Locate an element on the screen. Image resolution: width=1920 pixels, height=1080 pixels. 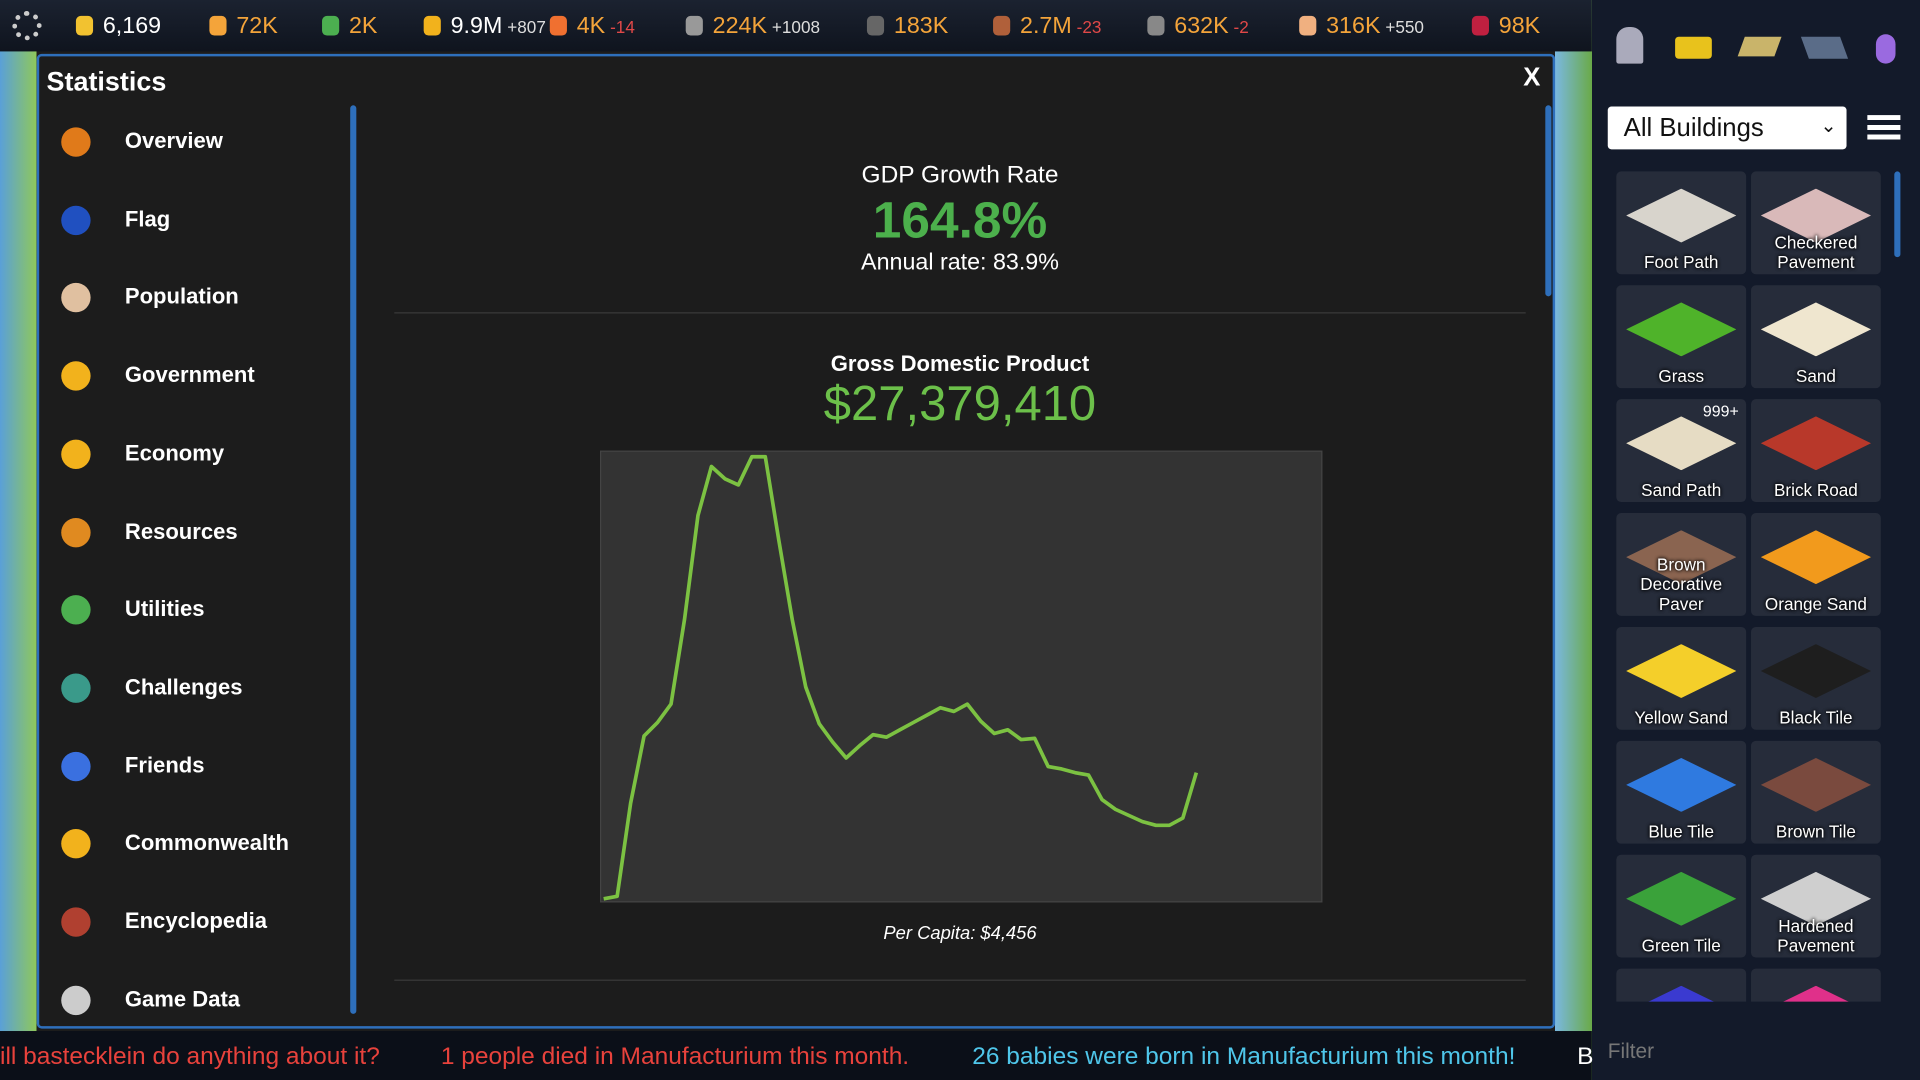
tile-label: Foot Path is located at coordinates (1681, 262).